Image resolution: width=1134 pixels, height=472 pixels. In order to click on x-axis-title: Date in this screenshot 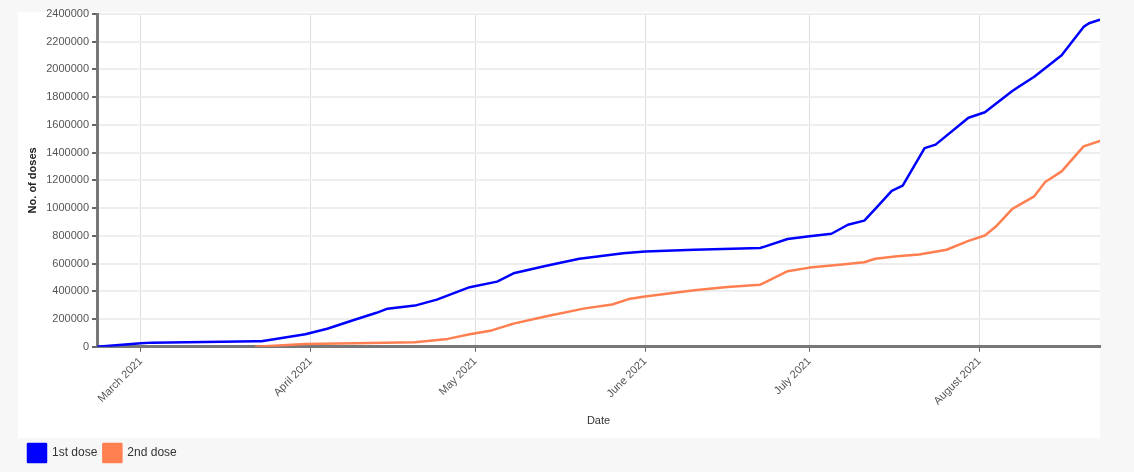, I will do `click(598, 420)`.